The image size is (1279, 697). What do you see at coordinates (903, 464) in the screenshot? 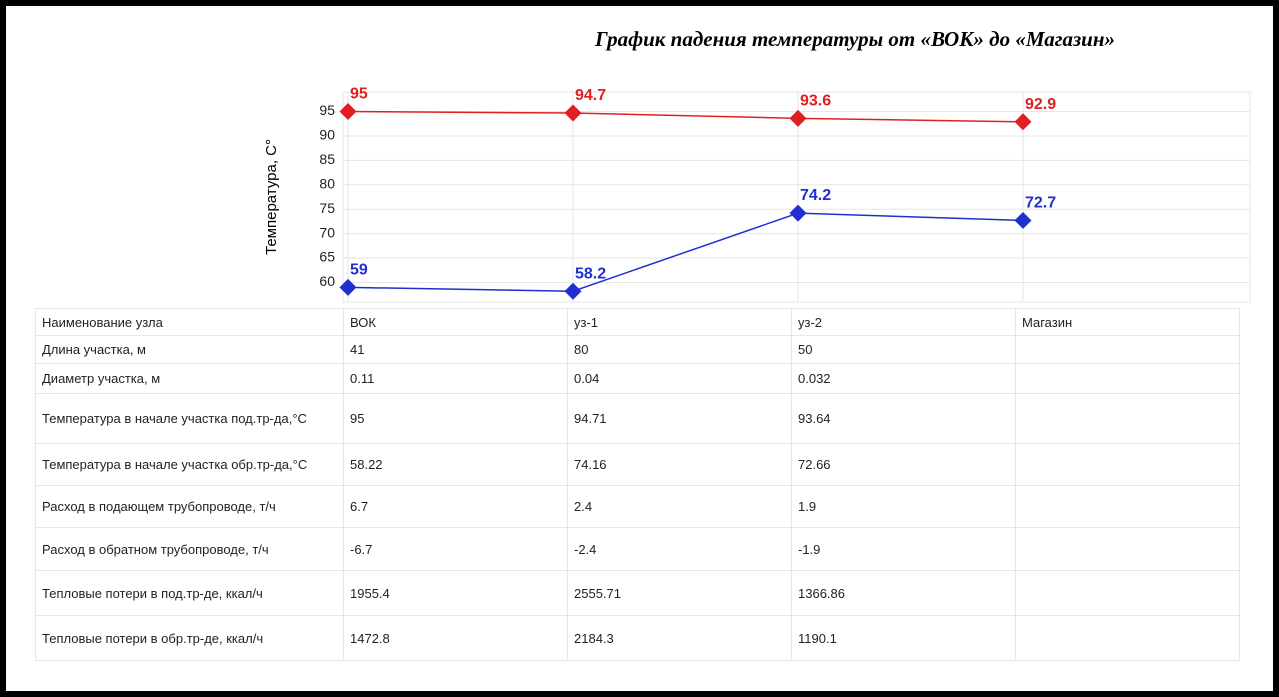
I see `table-cell: 72.66` at bounding box center [903, 464].